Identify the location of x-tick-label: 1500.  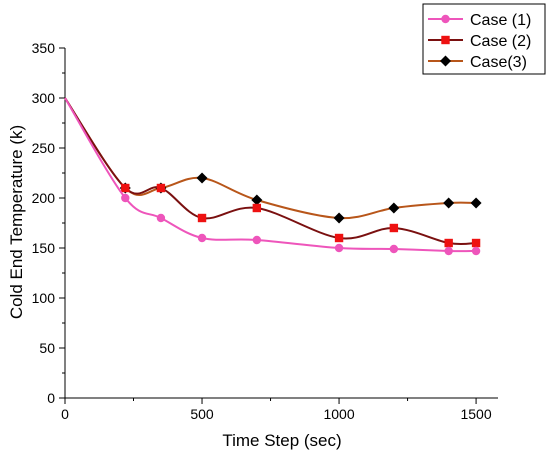
(475, 414).